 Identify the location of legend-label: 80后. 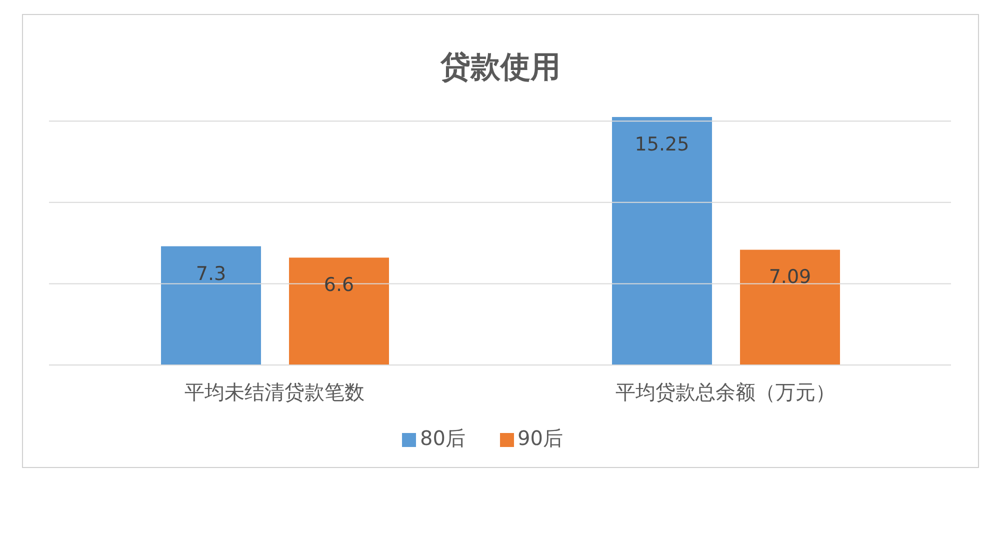
(443, 438).